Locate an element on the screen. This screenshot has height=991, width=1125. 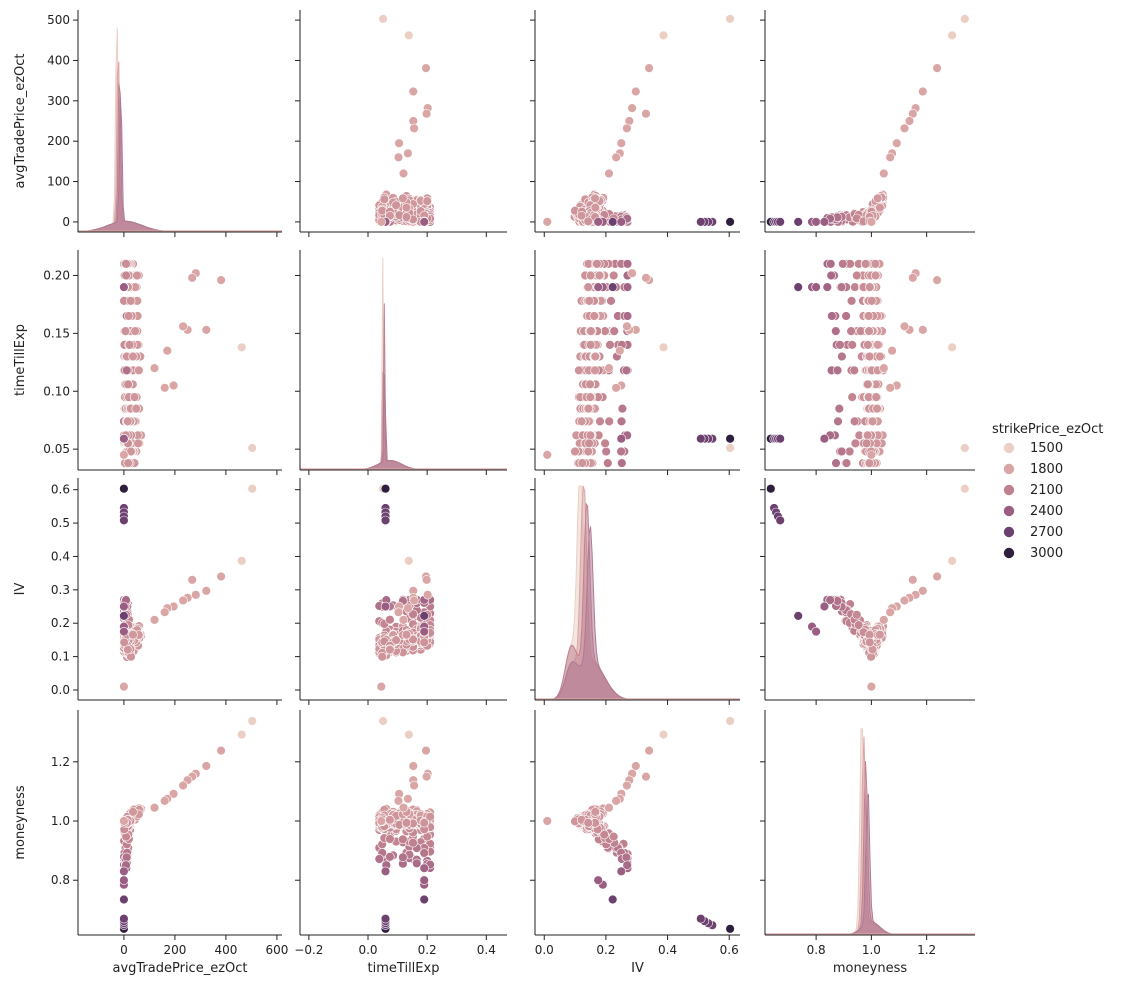
panel-IV-vs-IV is located at coordinates (635, 591).